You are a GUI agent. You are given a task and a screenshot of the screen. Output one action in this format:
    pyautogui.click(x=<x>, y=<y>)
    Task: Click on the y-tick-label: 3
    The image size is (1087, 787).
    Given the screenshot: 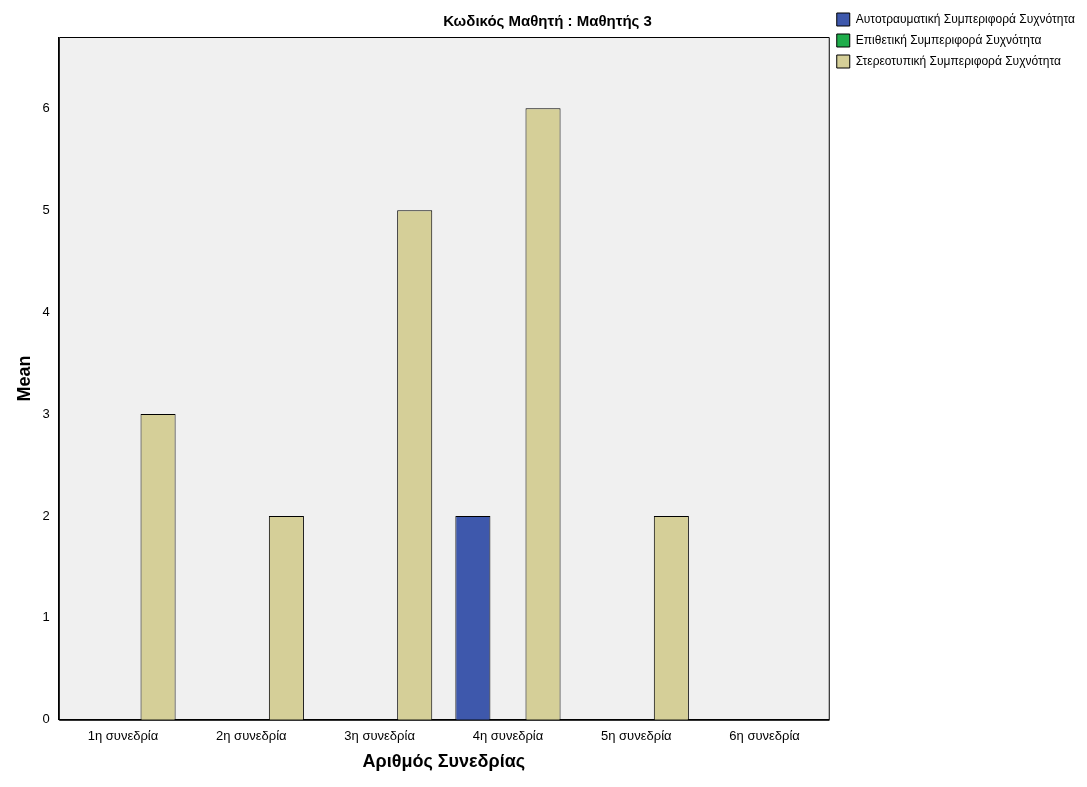 What is the action you would take?
    pyautogui.click(x=46, y=413)
    